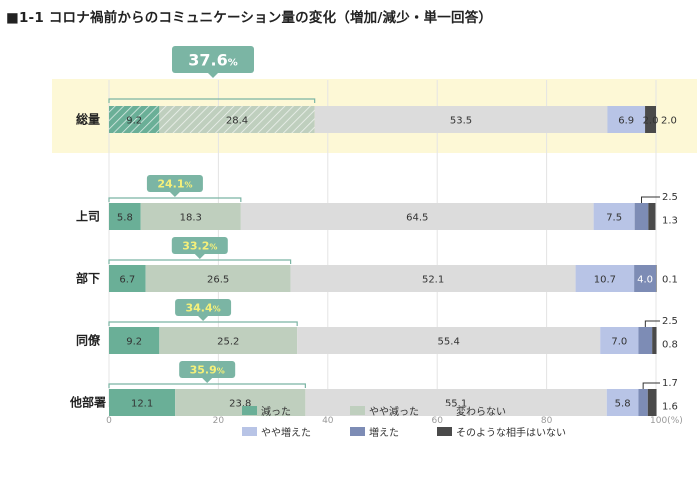 This screenshot has height=481, width=700. Describe the element at coordinates (481, 412) in the screenshot. I see `legend-label: 変わらない` at that location.